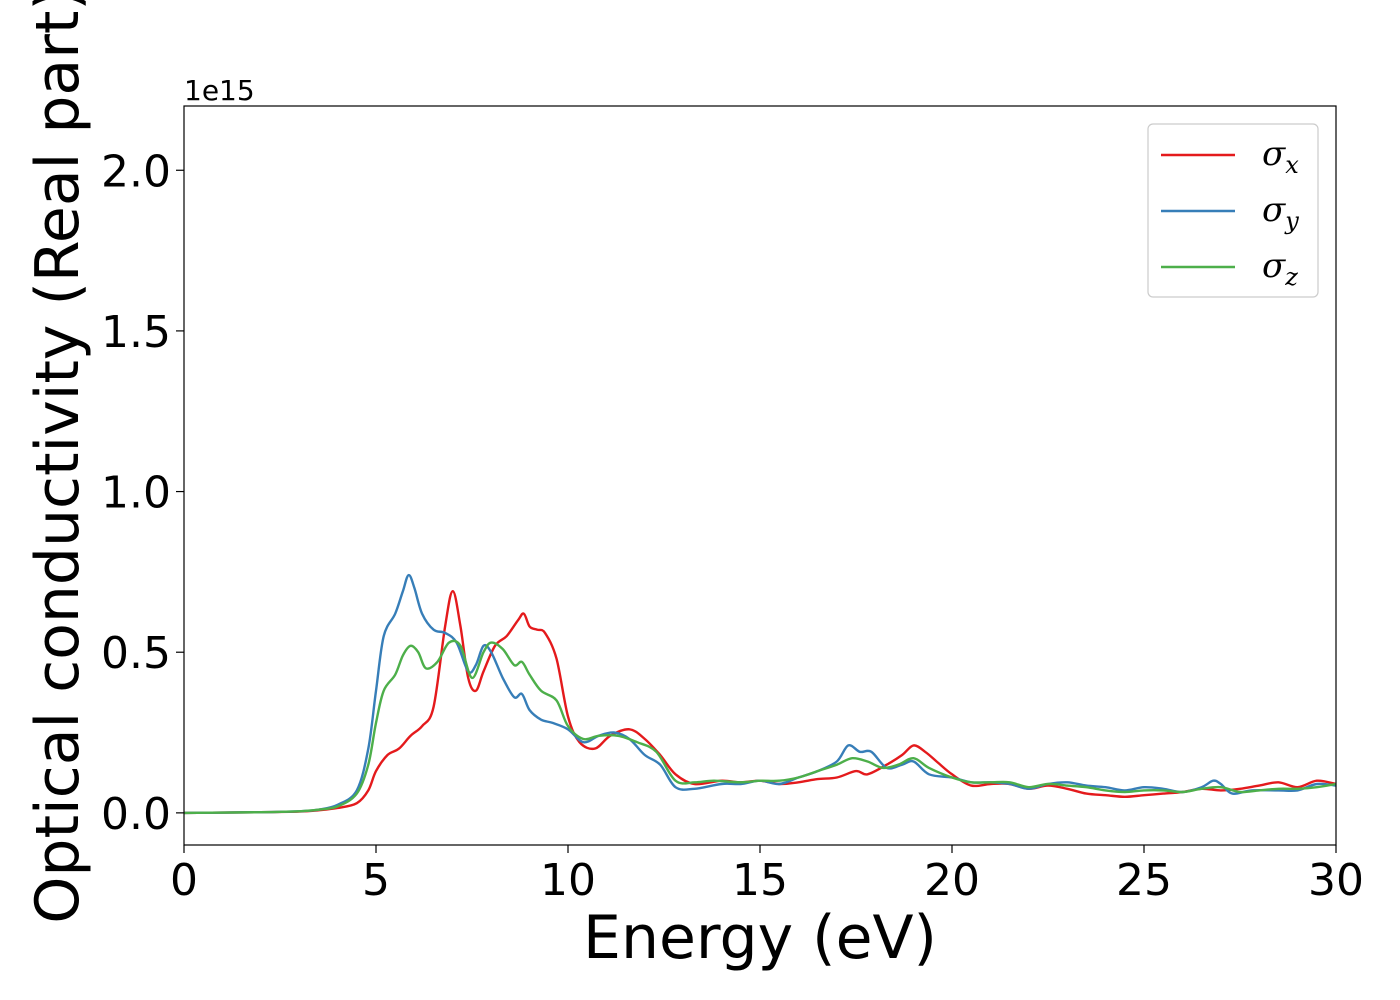 The width and height of the screenshot is (1400, 1000). What do you see at coordinates (184, 880) in the screenshot?
I see `x-tick-label: 0` at bounding box center [184, 880].